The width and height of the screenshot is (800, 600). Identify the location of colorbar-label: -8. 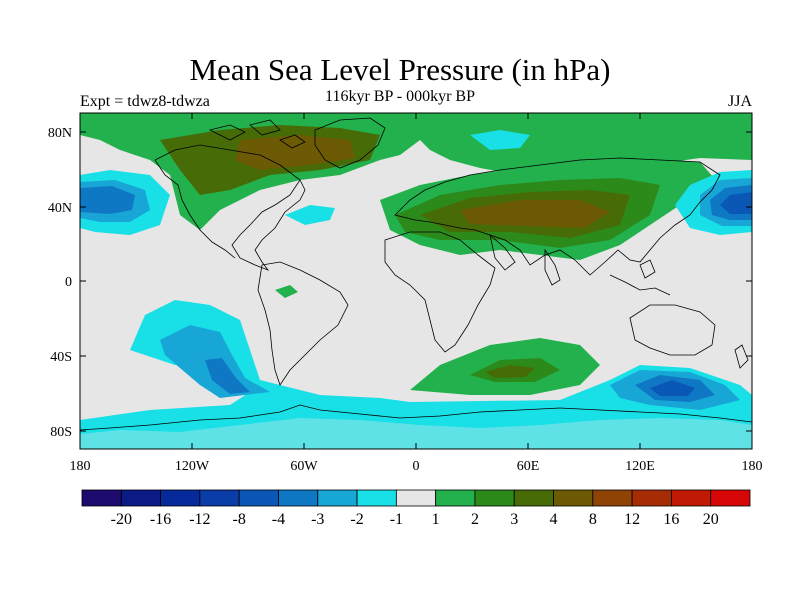
(239, 519).